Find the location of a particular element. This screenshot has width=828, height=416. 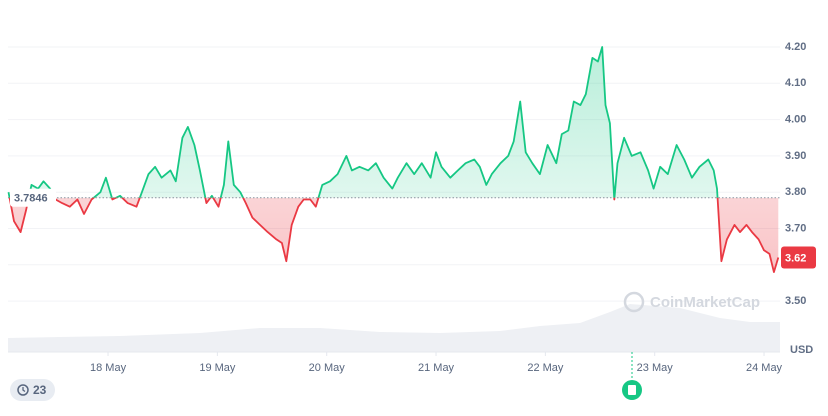

news-marker is located at coordinates (632, 376).